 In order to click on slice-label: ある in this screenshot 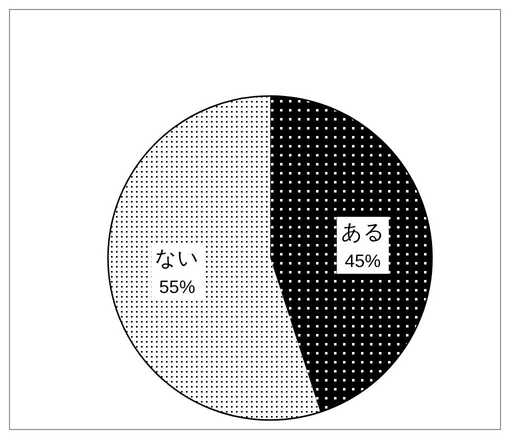, I will do `click(362, 232)`.